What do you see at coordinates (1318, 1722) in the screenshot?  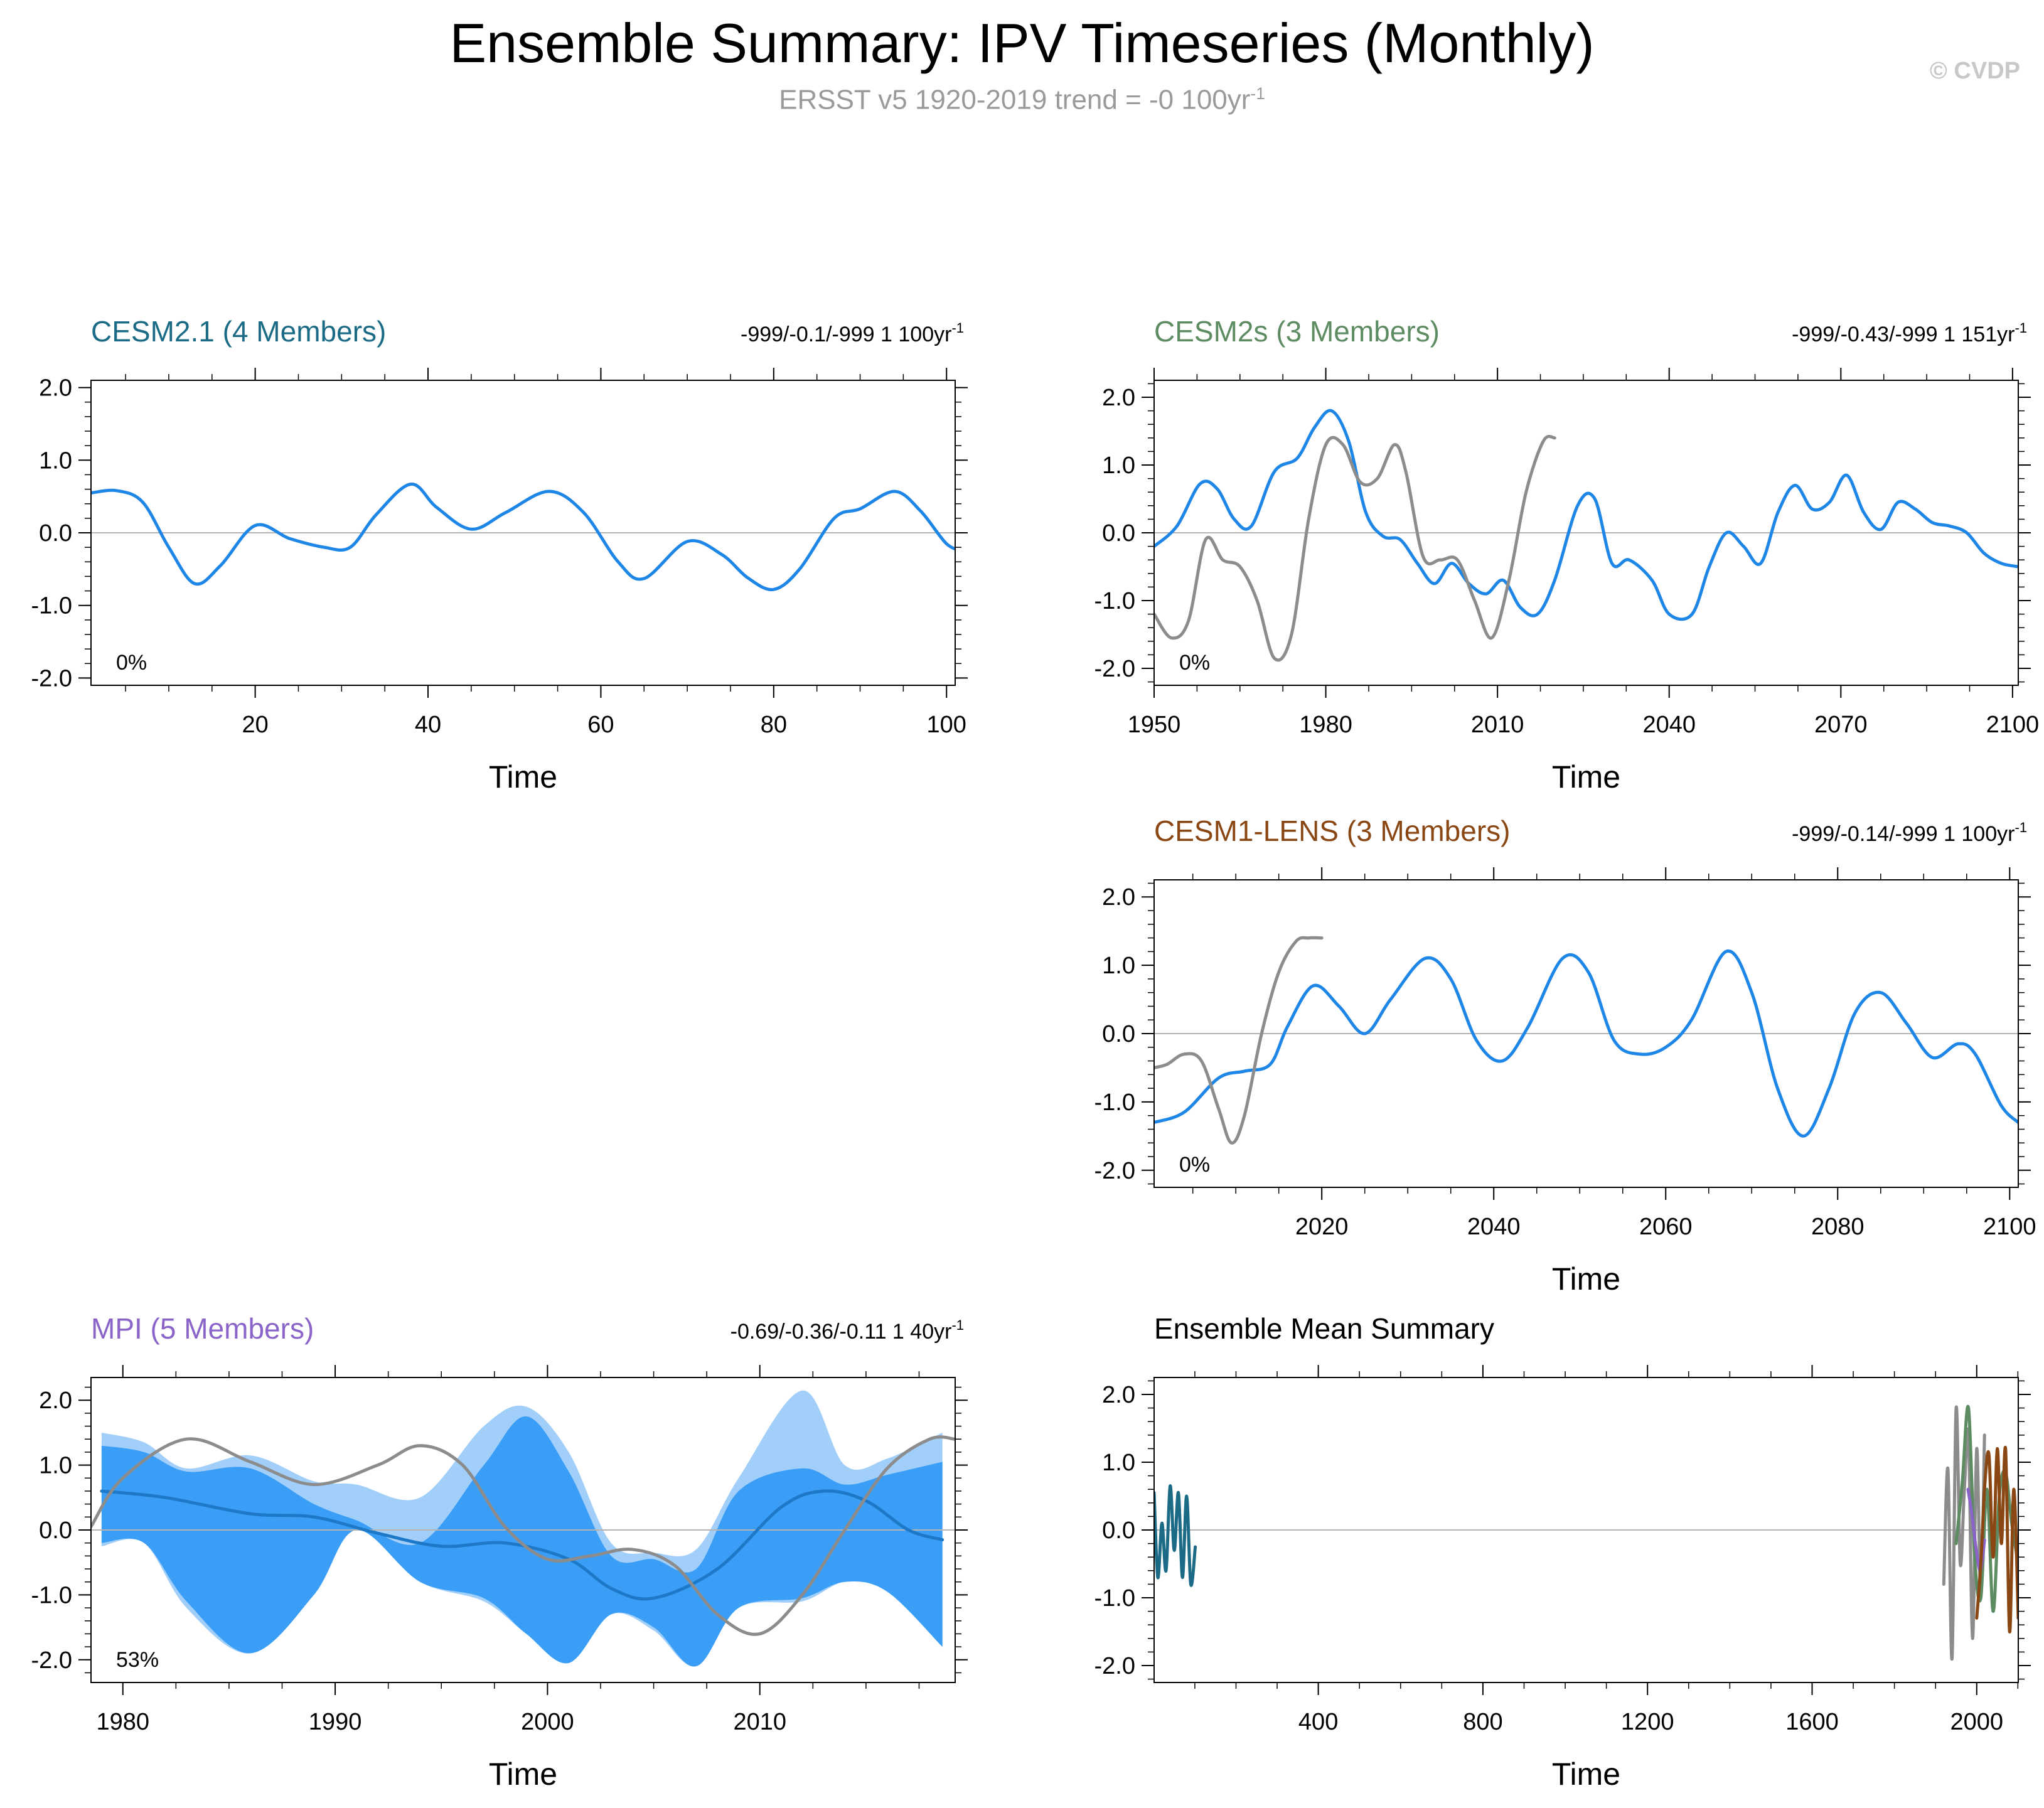 I see `x-tick-label: 400` at bounding box center [1318, 1722].